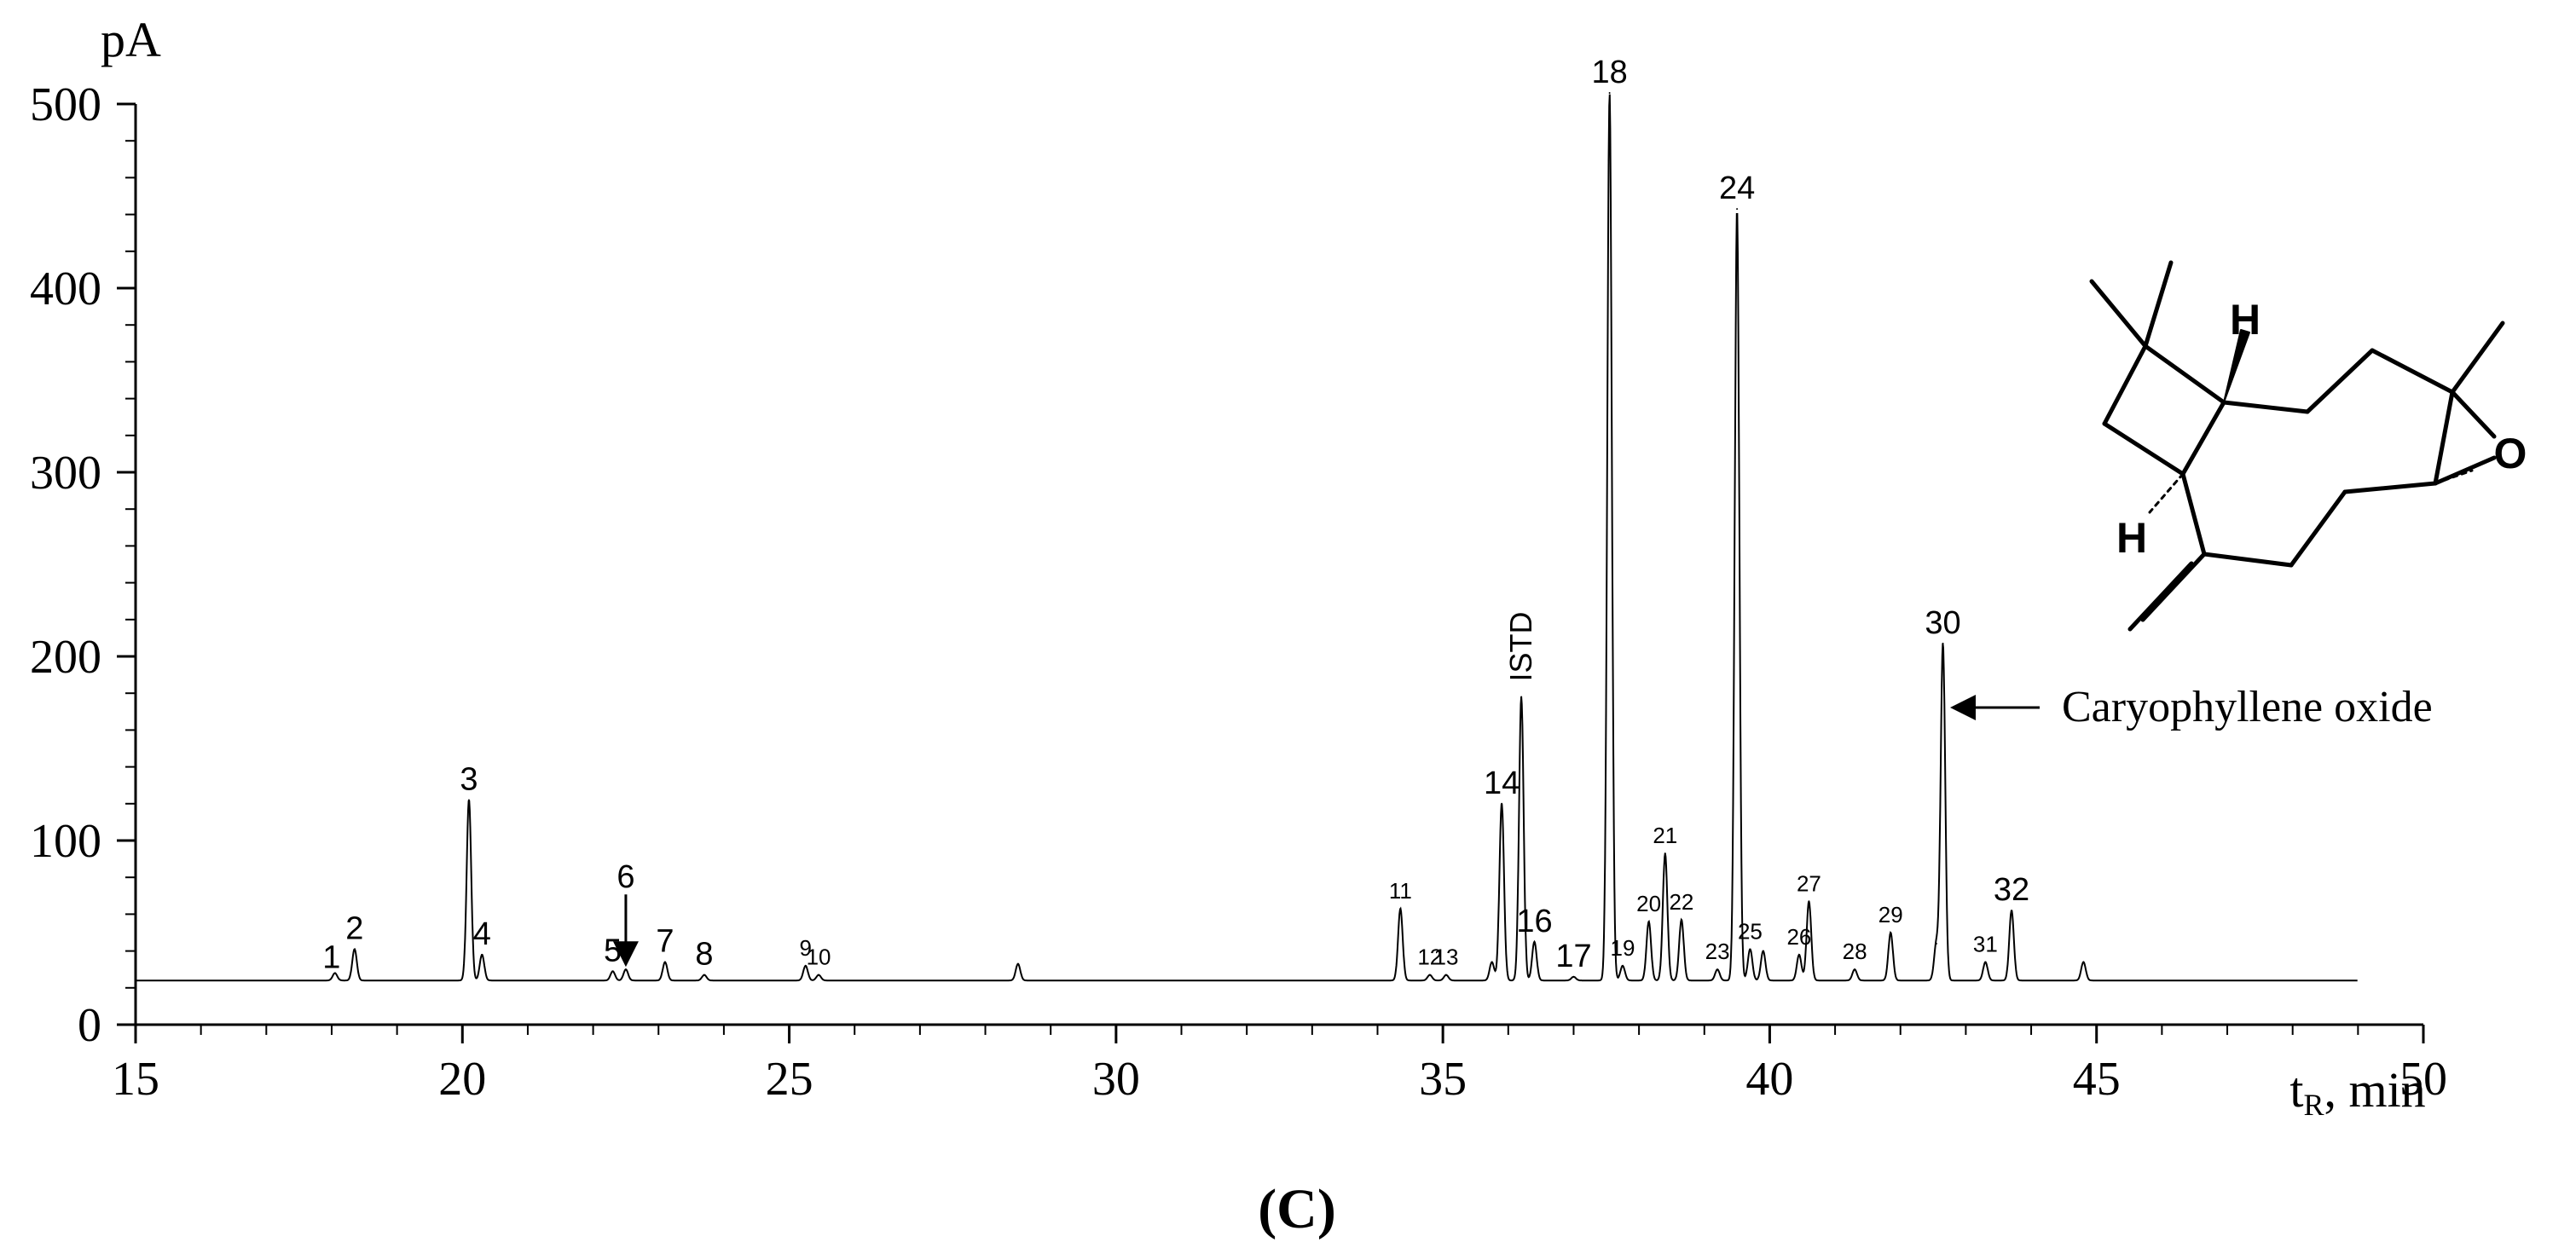 The image size is (2576, 1248). Describe the element at coordinates (806, 948) in the screenshot. I see `peak-label-9: 9` at that location.